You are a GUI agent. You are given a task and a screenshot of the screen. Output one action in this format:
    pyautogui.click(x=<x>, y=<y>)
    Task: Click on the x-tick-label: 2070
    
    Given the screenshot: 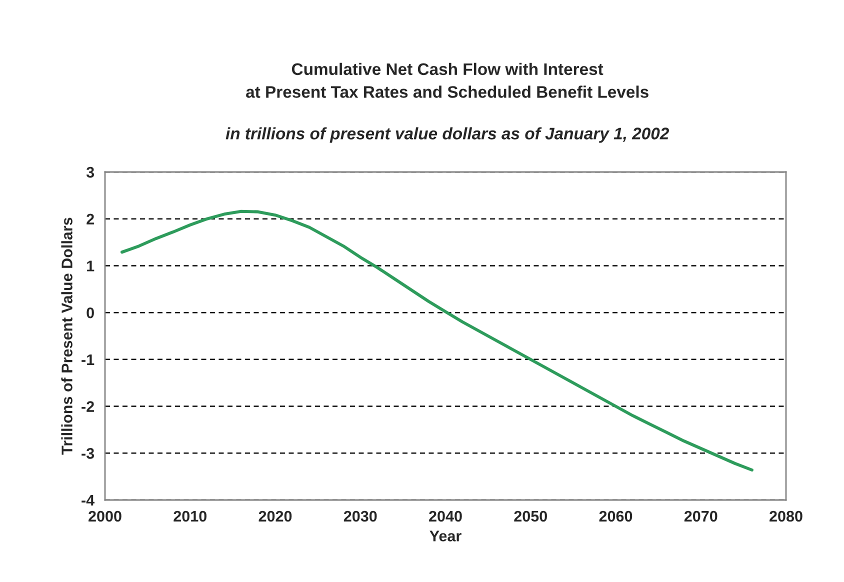 What is the action you would take?
    pyautogui.click(x=701, y=516)
    